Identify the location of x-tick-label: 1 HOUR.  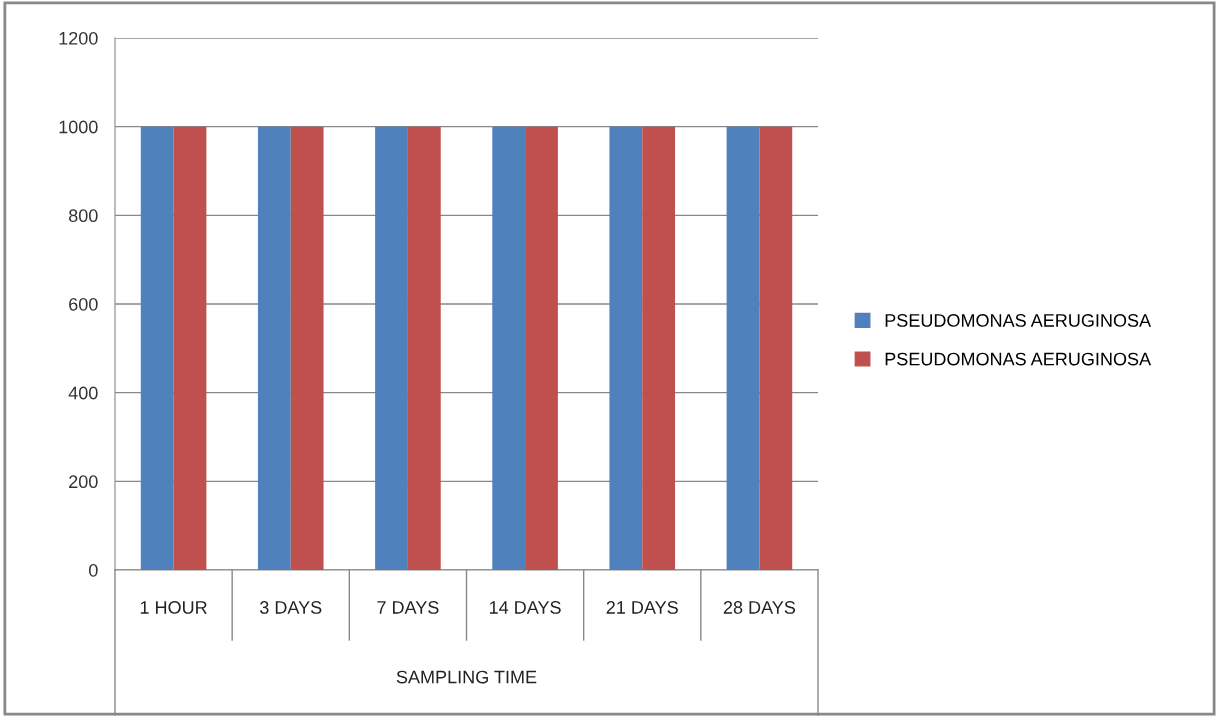
(173, 607).